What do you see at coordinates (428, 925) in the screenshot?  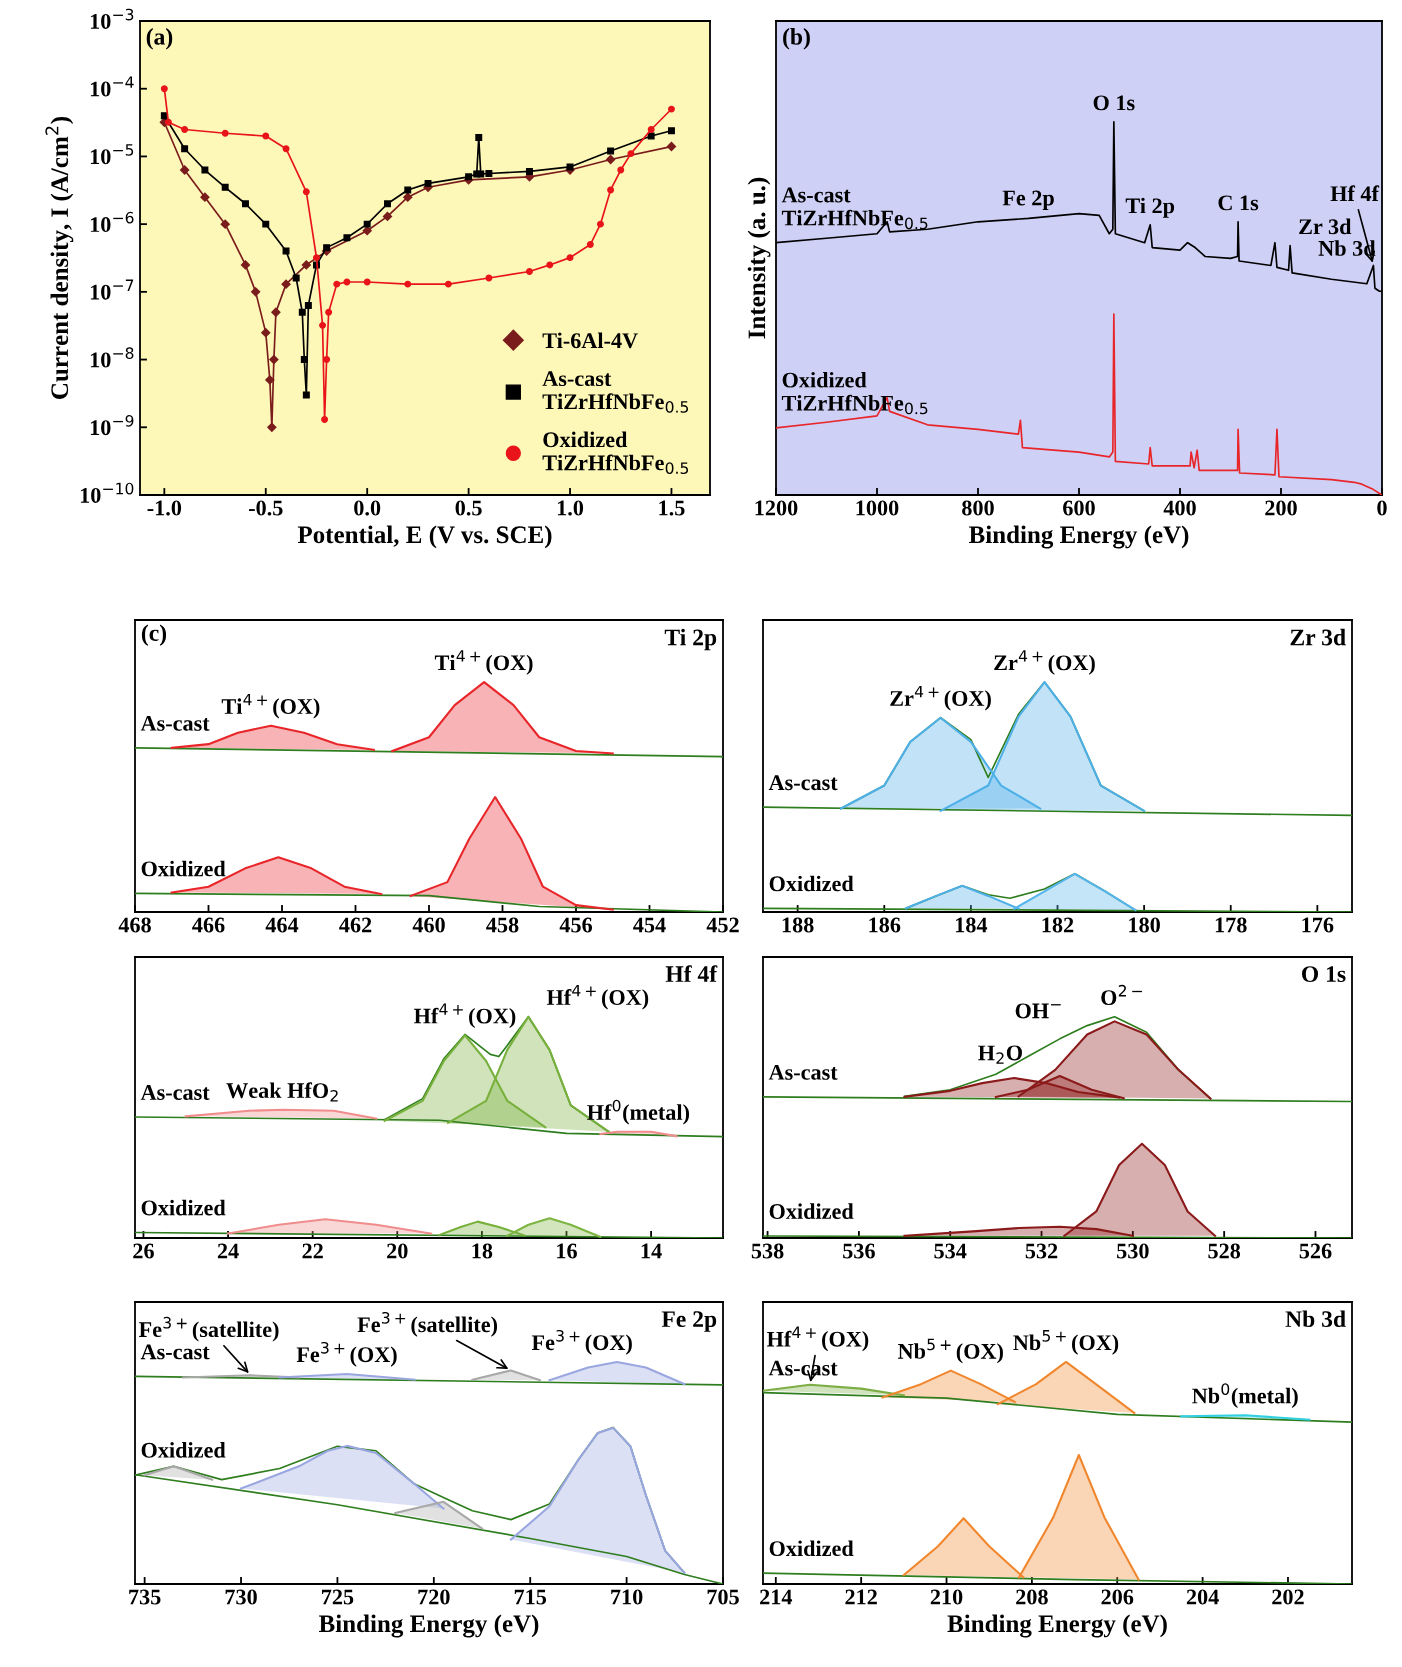 I see `x-tick-label: 460` at bounding box center [428, 925].